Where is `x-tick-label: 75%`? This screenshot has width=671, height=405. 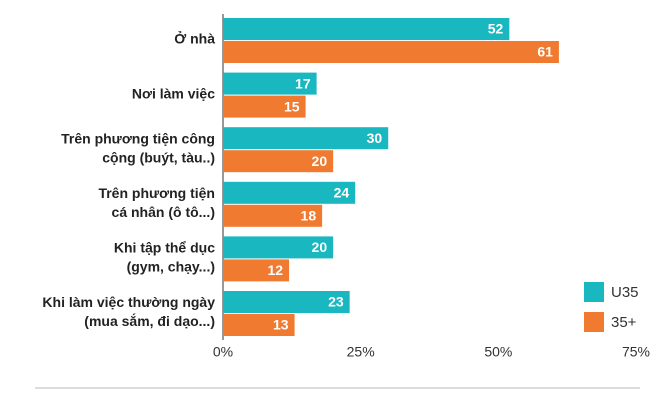
x-tick-label: 75% is located at coordinates (636, 352).